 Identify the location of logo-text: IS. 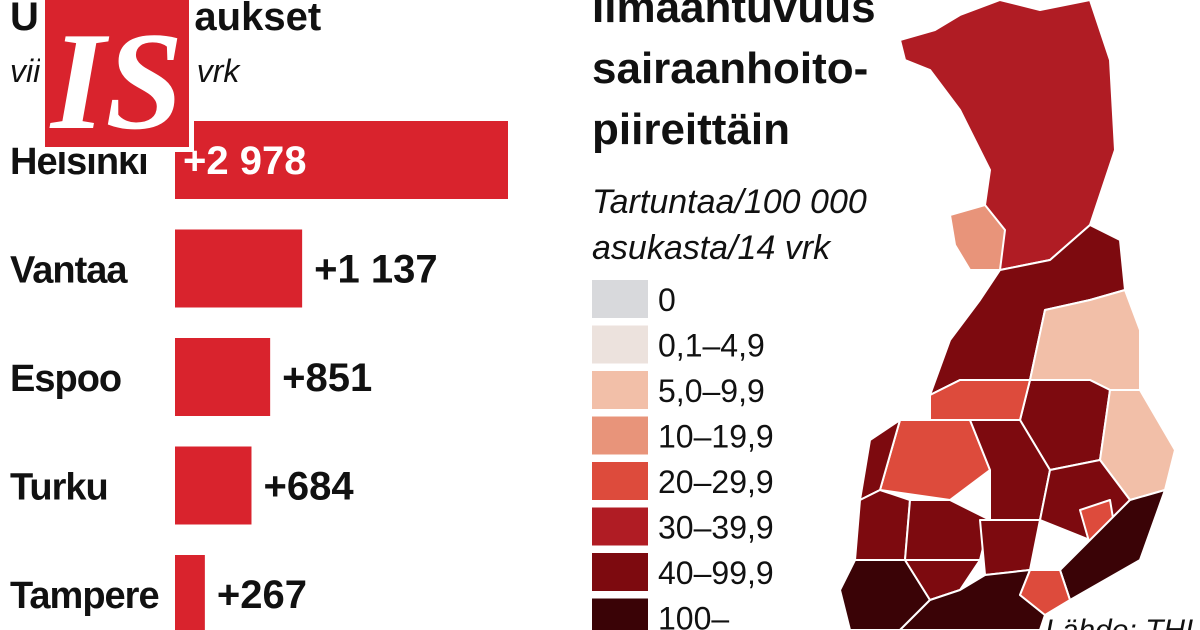
(116, 81).